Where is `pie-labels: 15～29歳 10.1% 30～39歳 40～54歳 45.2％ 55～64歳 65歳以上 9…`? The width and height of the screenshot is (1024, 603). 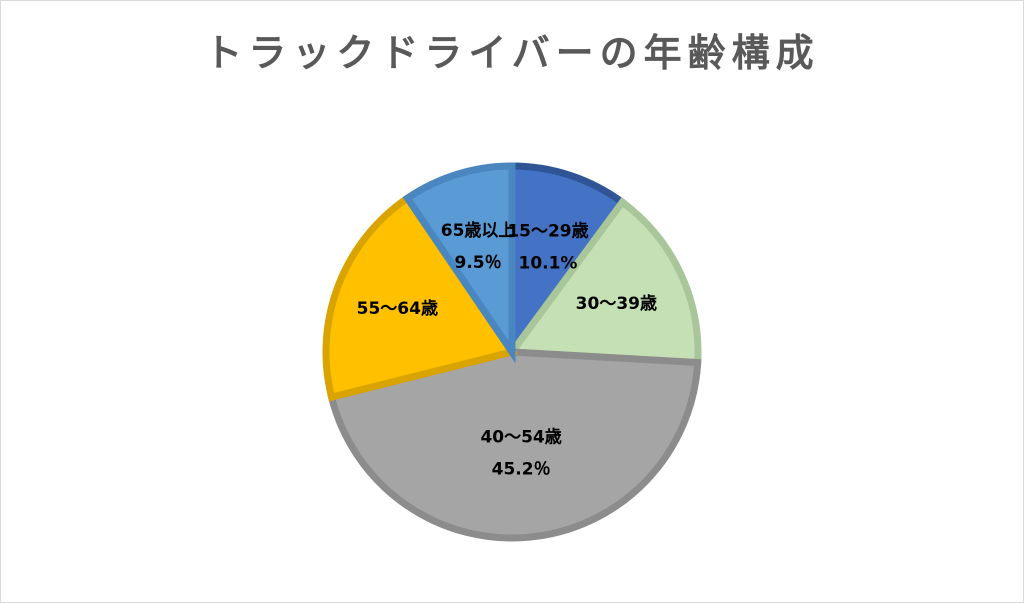
pie-labels: 15～29歳 10.1% 30～39歳 40～54歳 45.2％ 55～64歳 65歳以上 9… is located at coordinates (507, 350).